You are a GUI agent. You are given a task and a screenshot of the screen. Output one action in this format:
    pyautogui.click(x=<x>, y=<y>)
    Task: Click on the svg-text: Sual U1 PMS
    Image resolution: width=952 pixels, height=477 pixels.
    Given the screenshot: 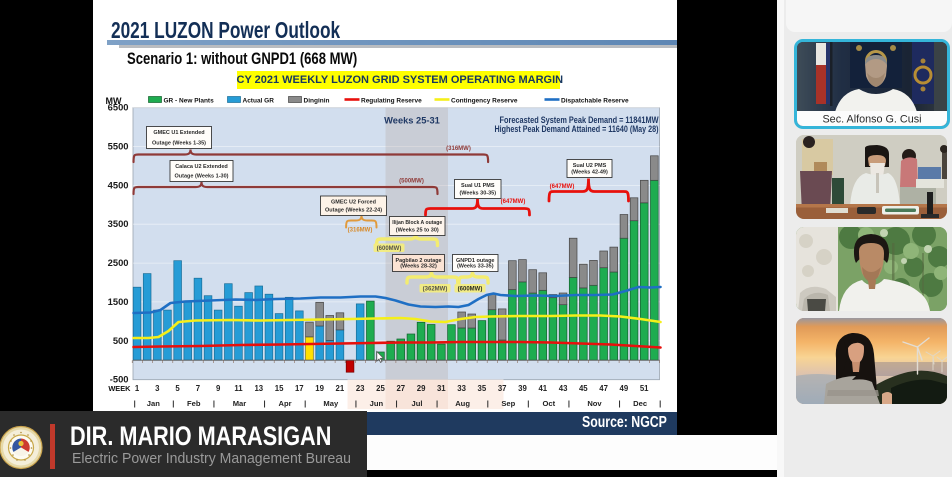 What is the action you would take?
    pyautogui.click(x=477, y=186)
    